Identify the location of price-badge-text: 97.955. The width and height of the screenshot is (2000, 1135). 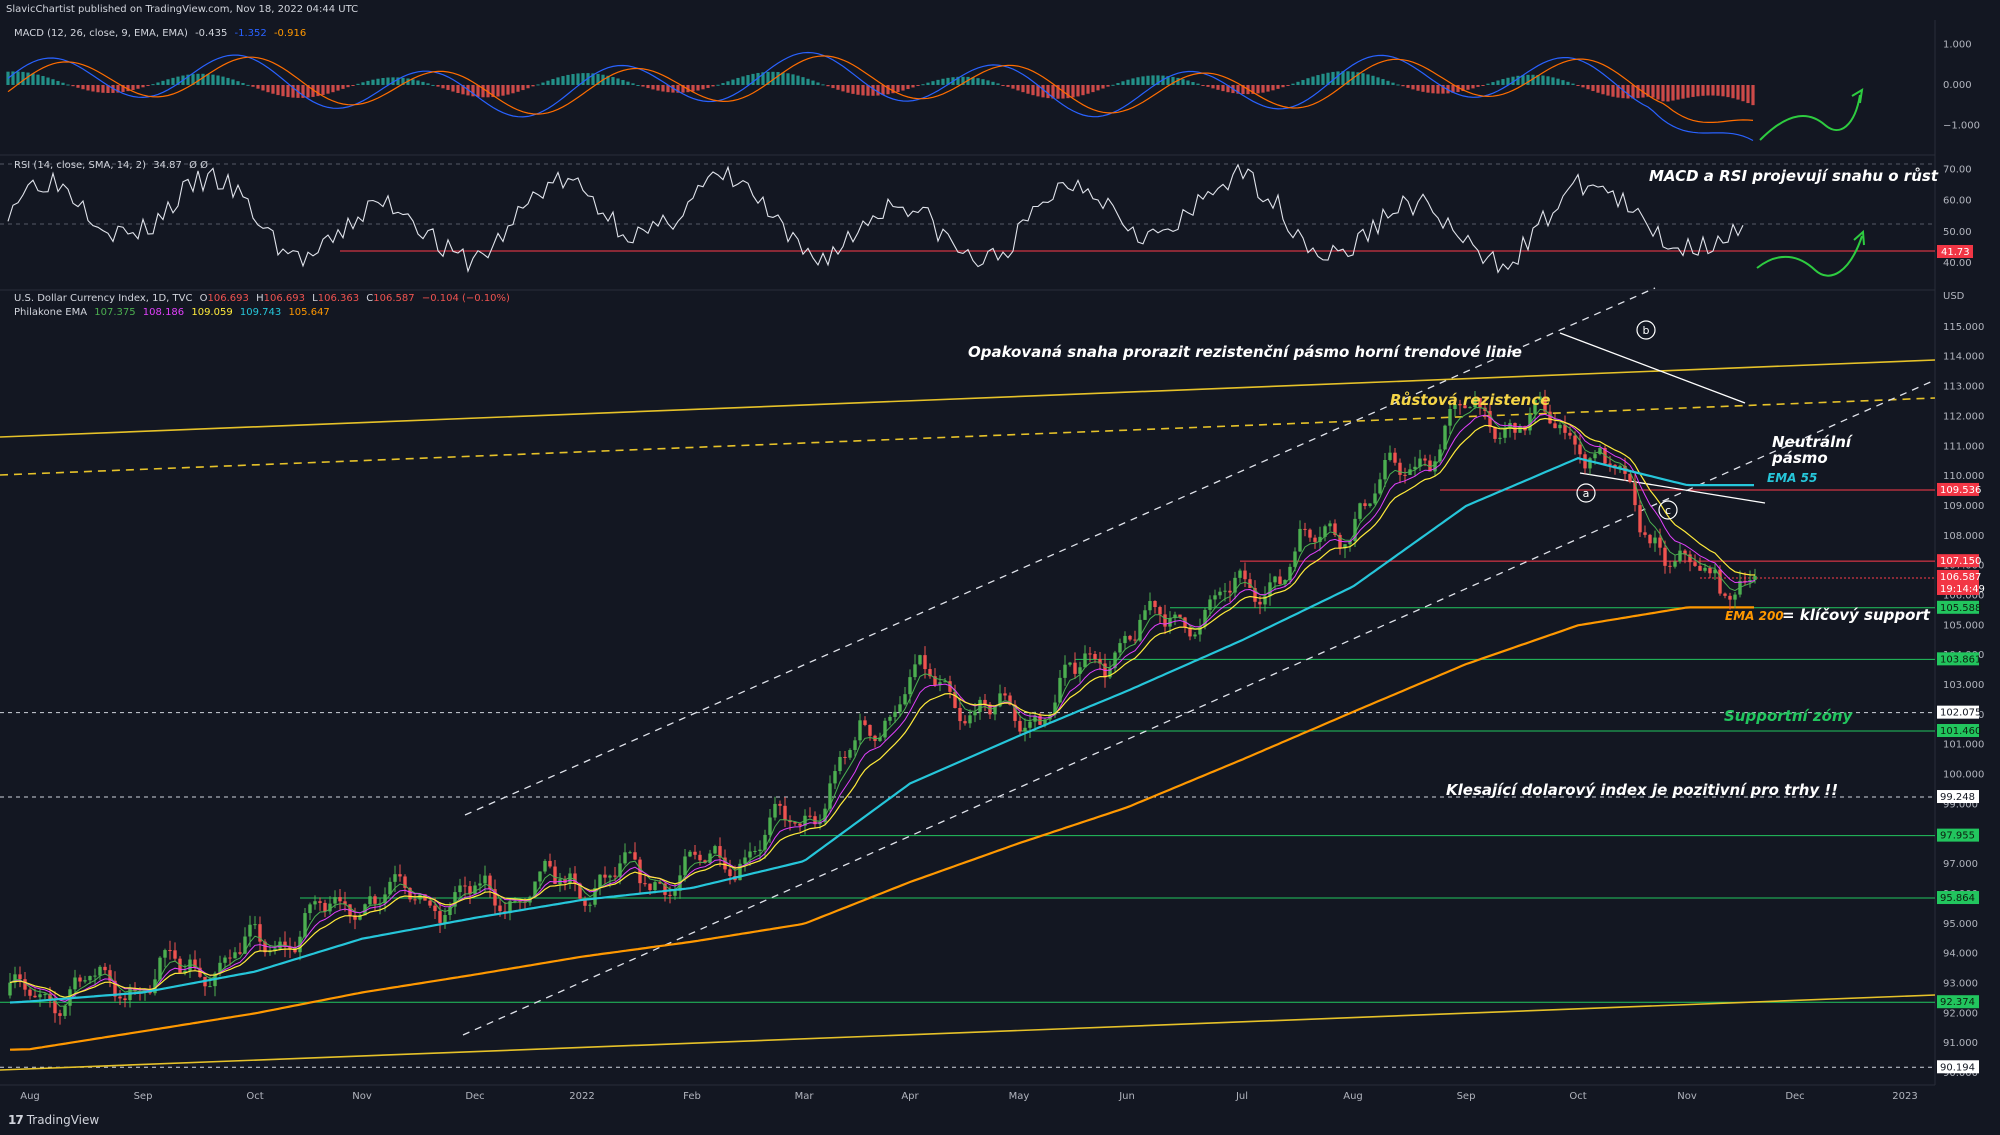
(1957, 836).